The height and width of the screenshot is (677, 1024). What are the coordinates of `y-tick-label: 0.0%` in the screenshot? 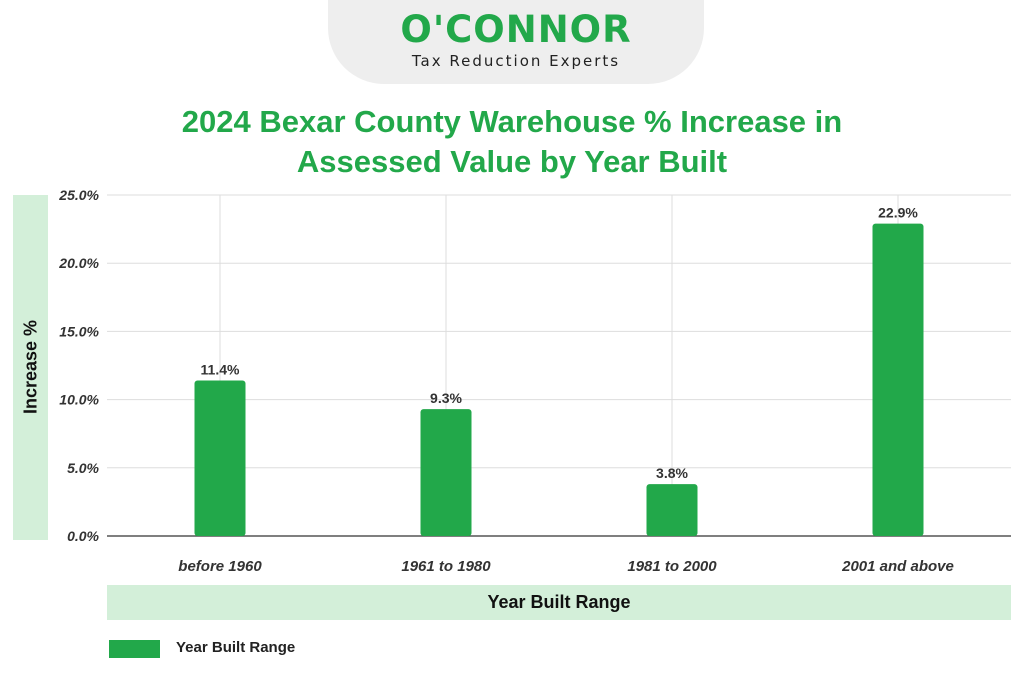 It's located at (83, 536).